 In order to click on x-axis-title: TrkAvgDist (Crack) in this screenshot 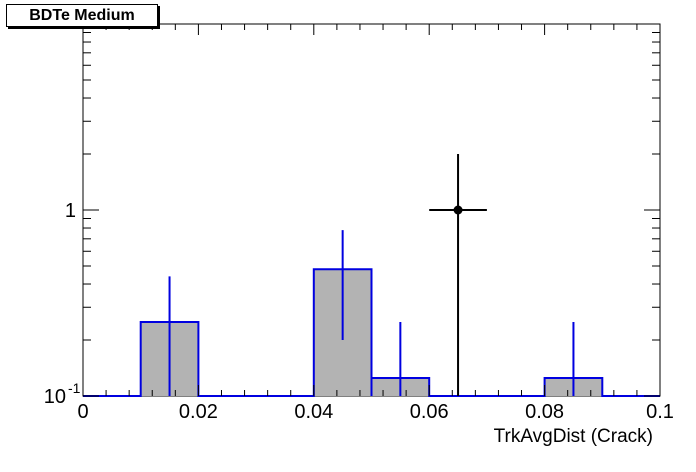, I will do `click(573, 436)`.